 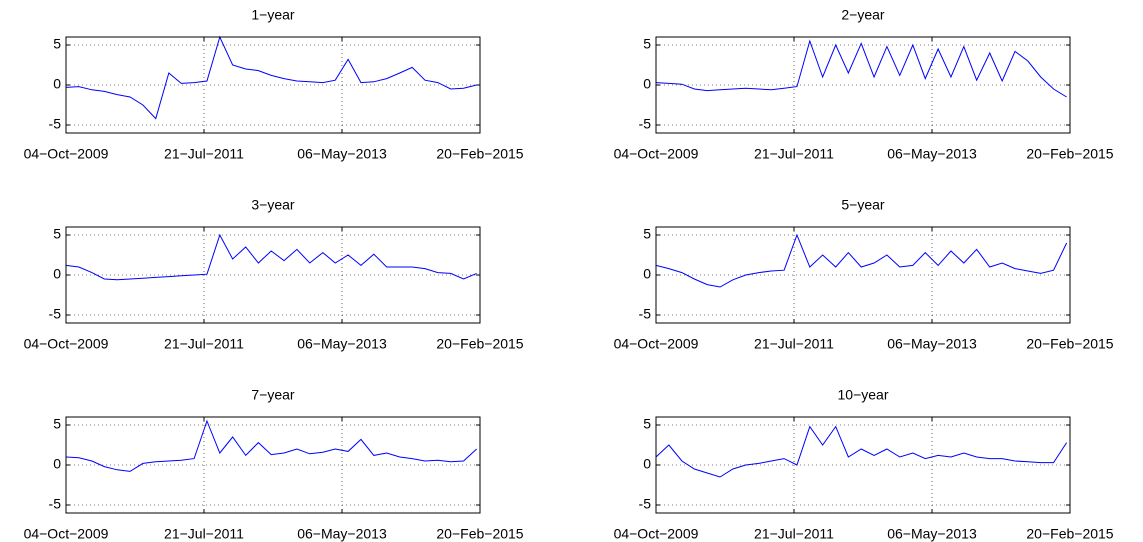 I want to click on subplot-title: 7−year, so click(x=273, y=395).